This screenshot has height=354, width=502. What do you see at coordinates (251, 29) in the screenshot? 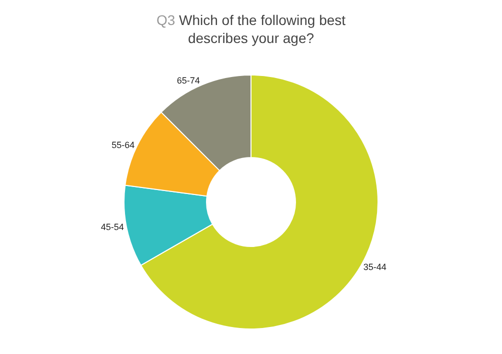
I see `chart-title: Q3 Which of the following best describes your age?` at bounding box center [251, 29].